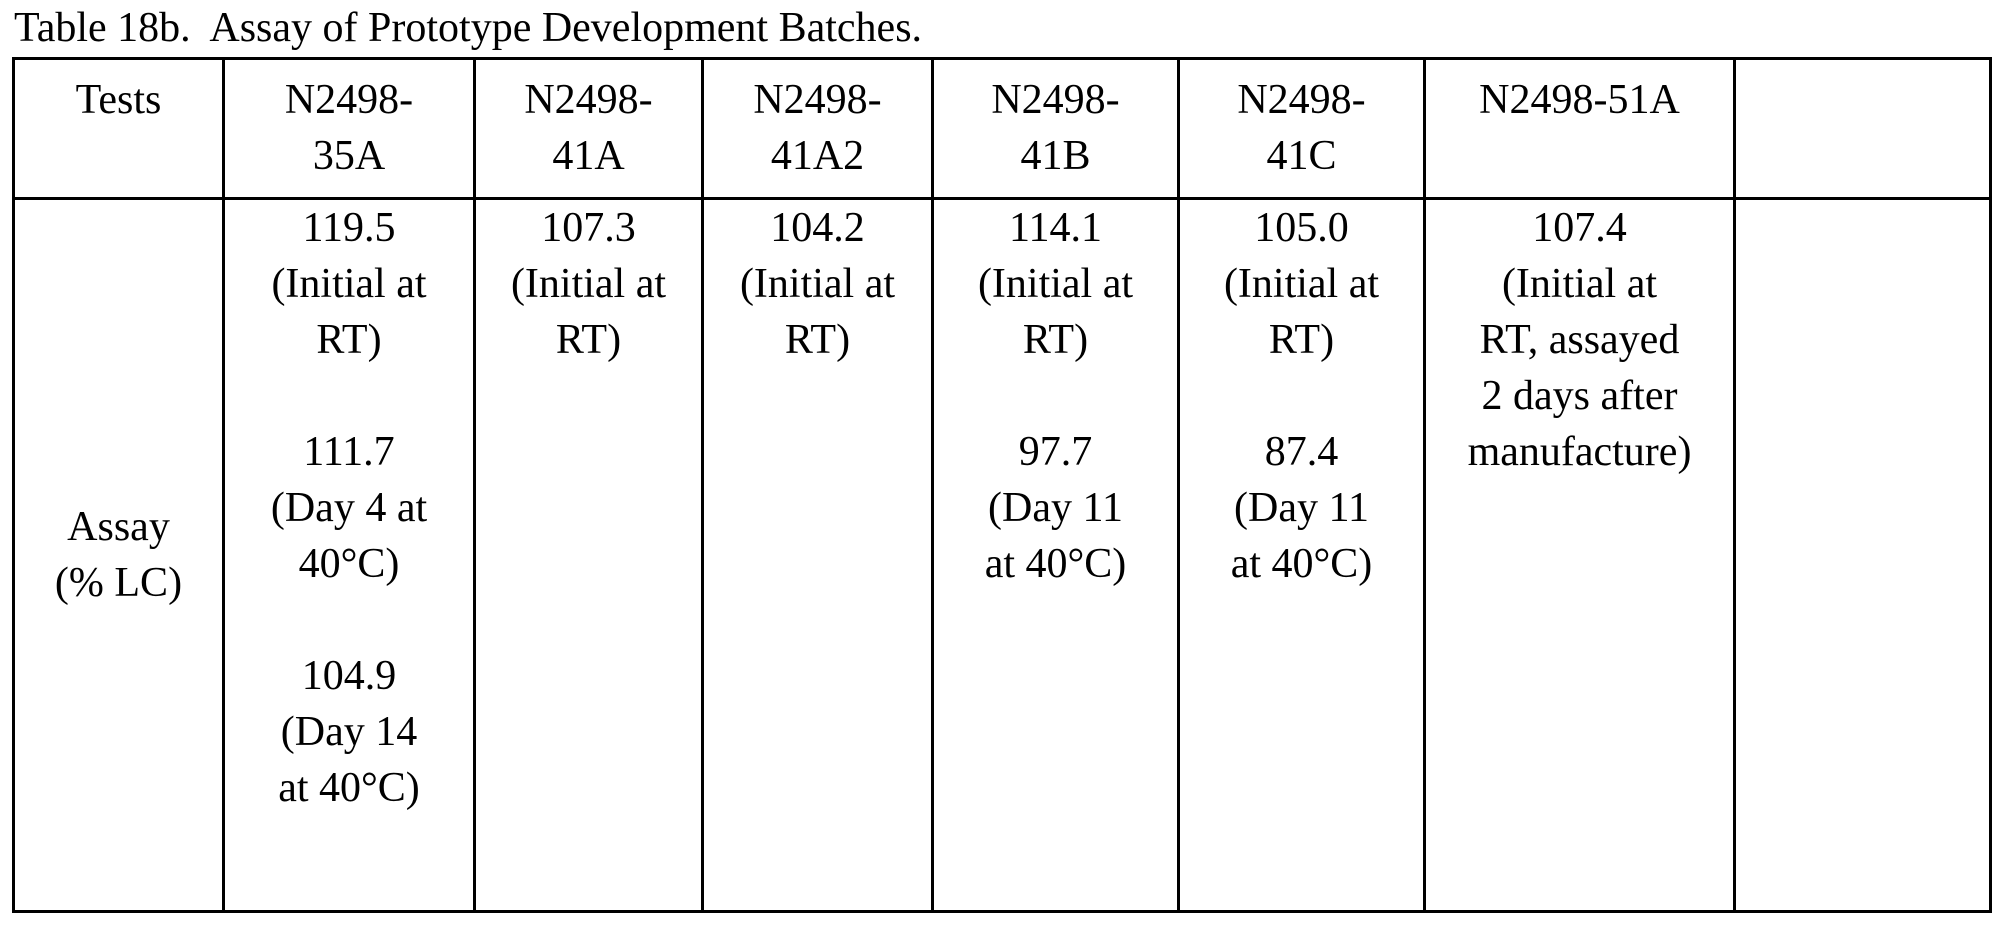 This screenshot has height=925, width=2001. I want to click on header-label: 35A, so click(349, 156).